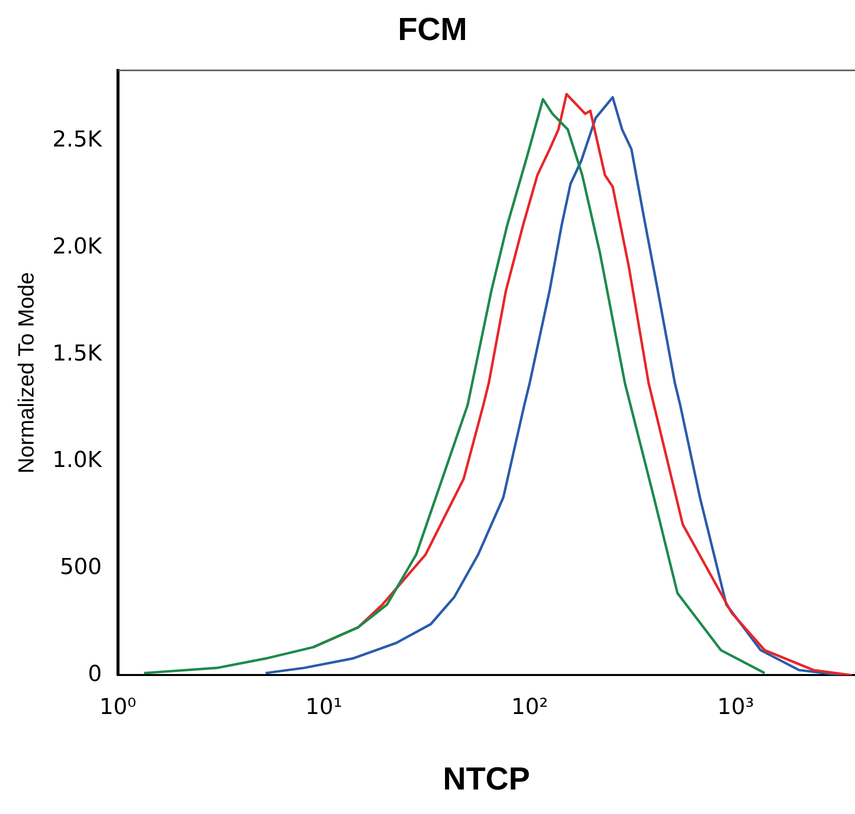  Describe the element at coordinates (77, 247) in the screenshot. I see `y-tick-label: 2.0K` at that location.